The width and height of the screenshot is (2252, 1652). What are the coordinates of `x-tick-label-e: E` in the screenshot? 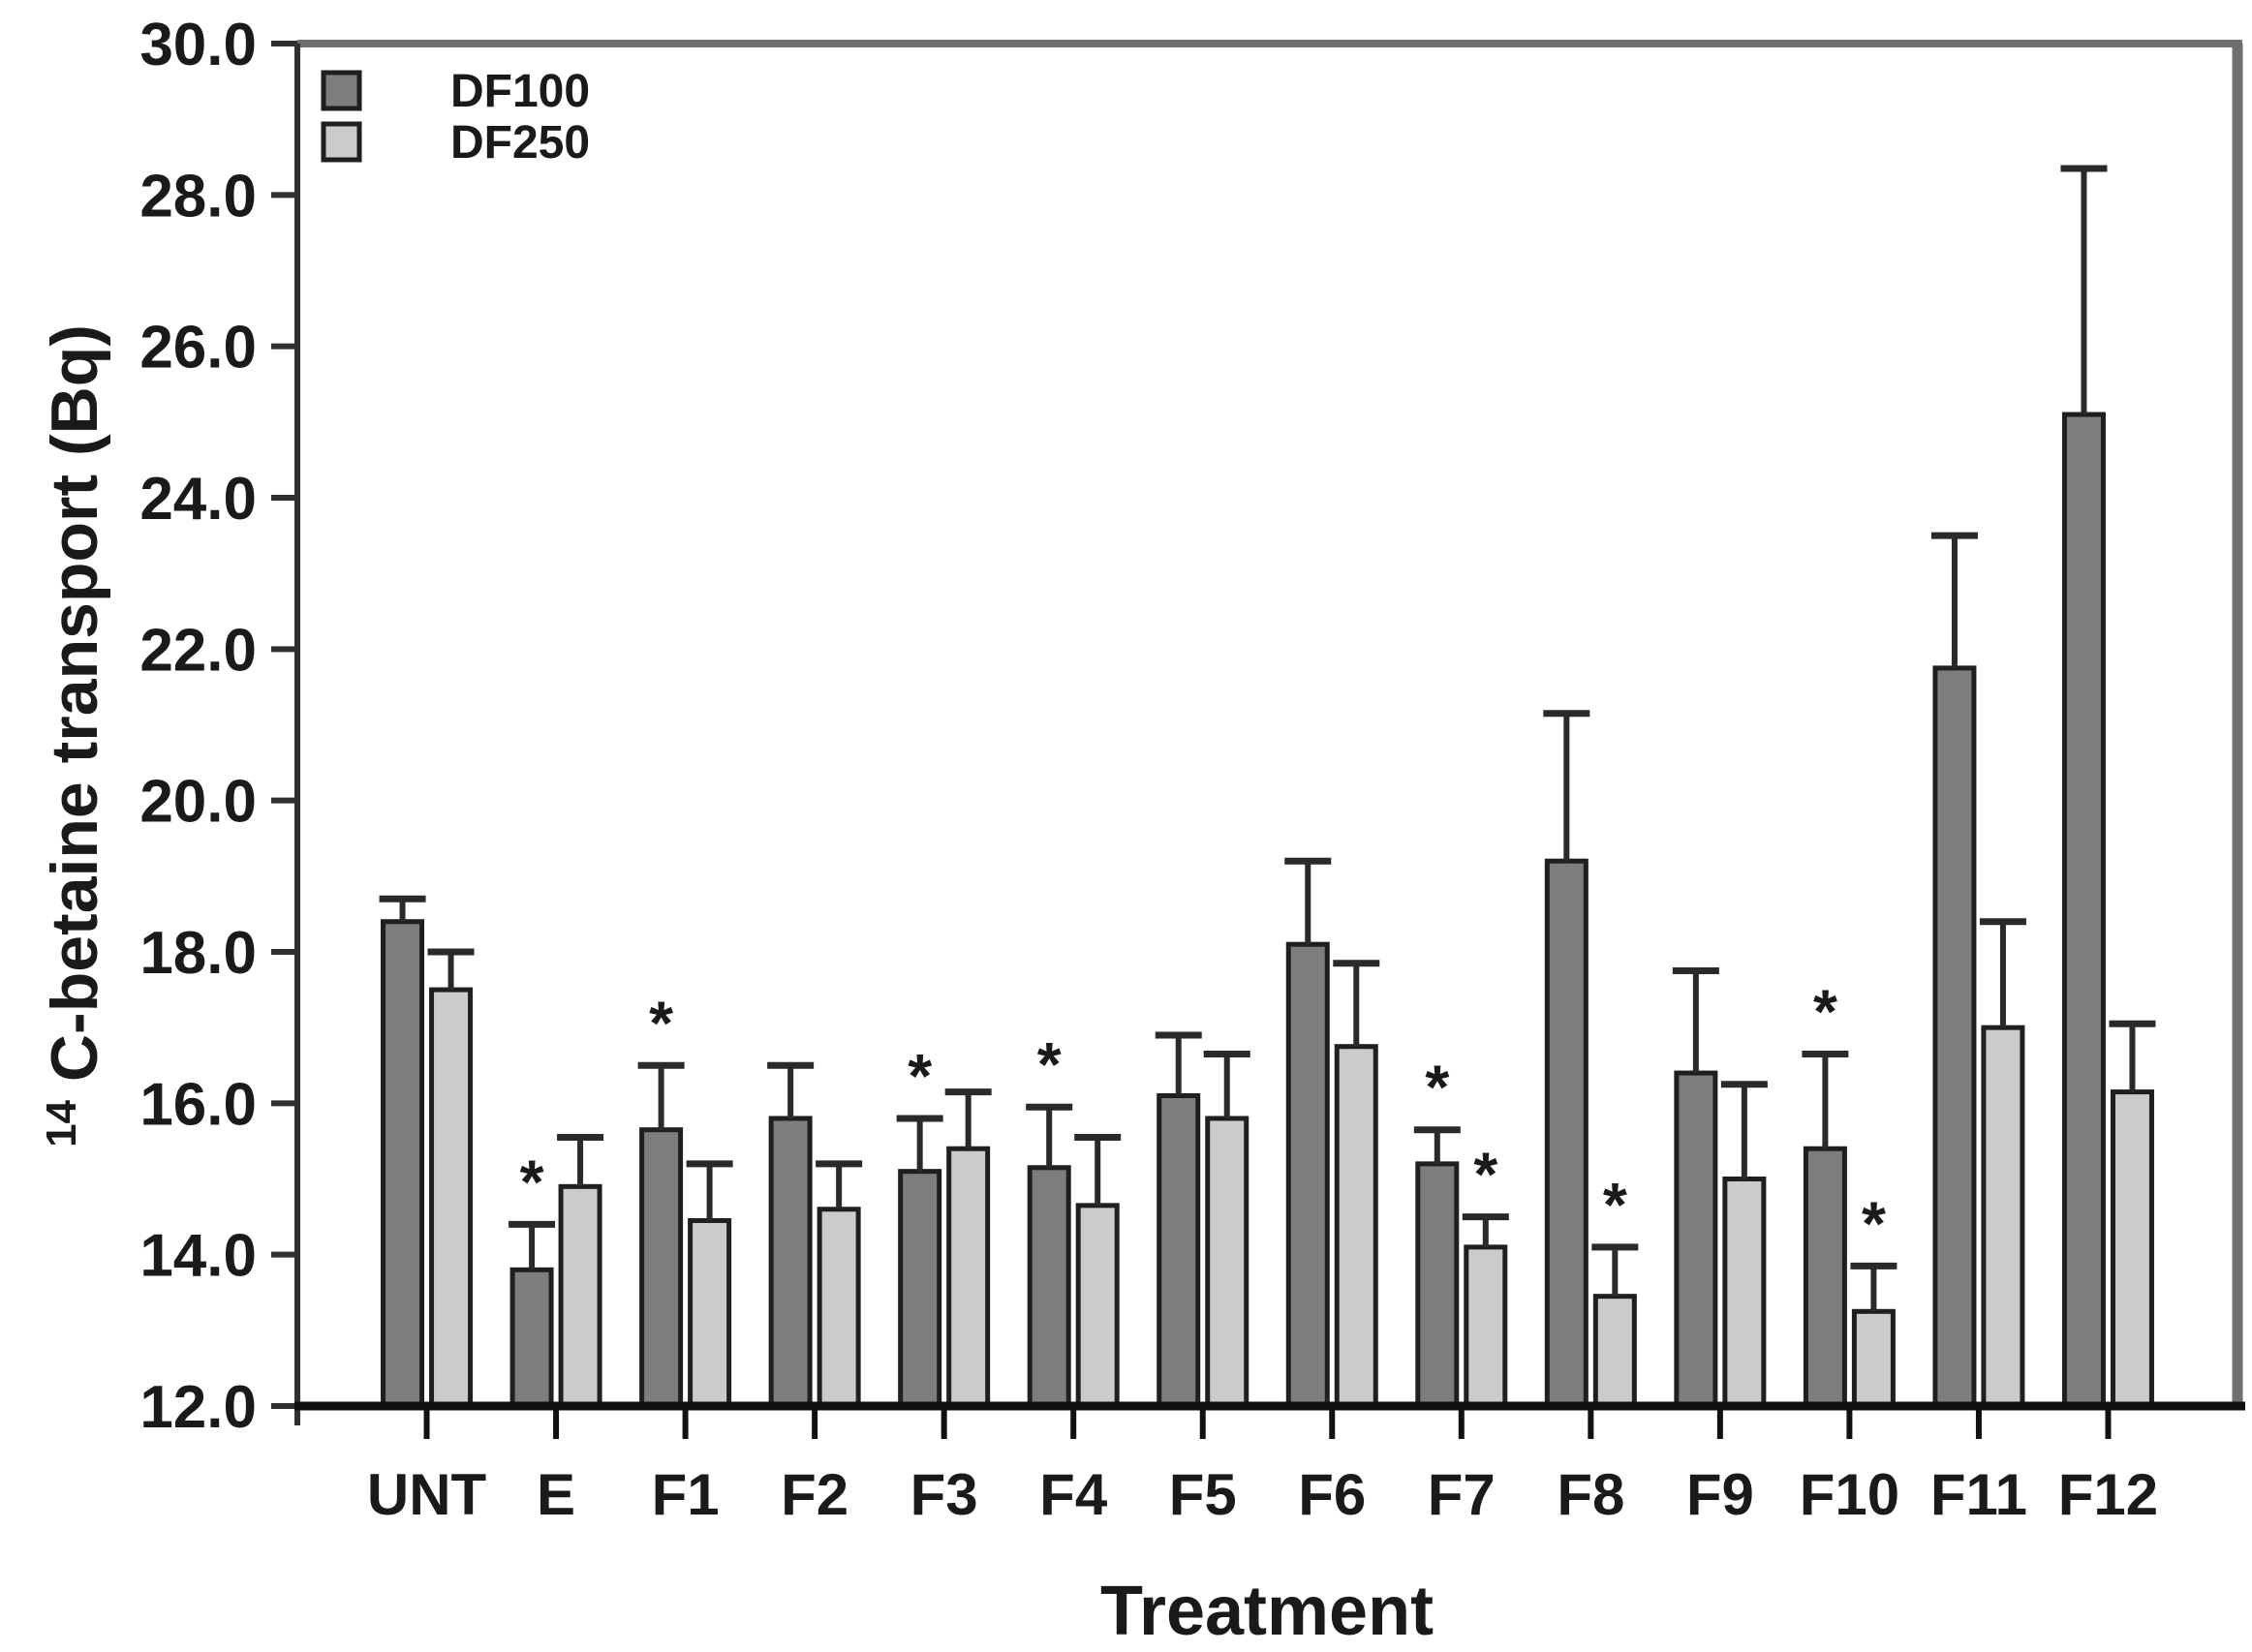 It's located at (556, 1494).